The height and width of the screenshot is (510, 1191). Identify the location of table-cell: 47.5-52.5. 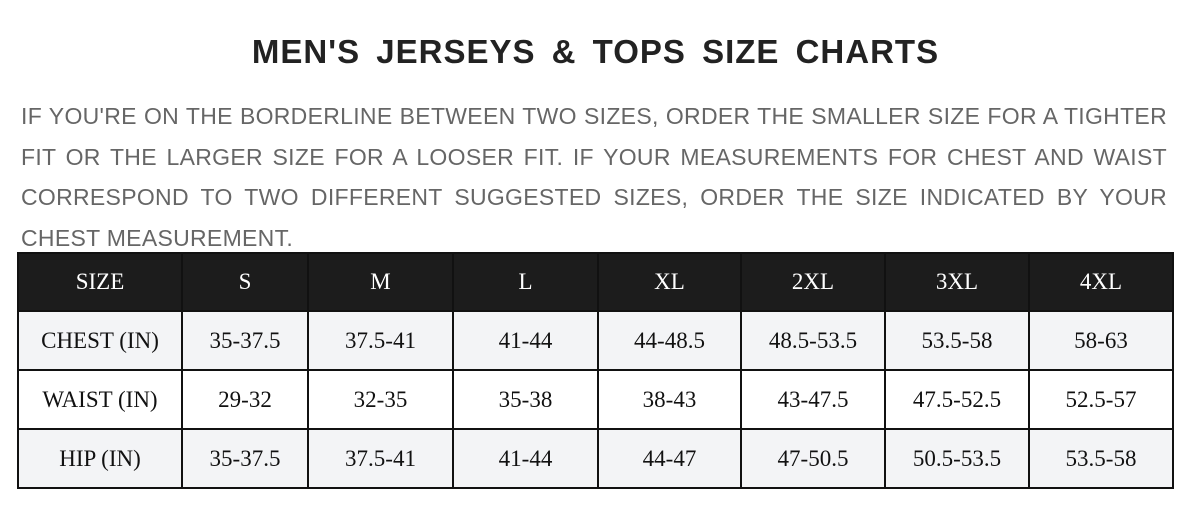
(957, 399).